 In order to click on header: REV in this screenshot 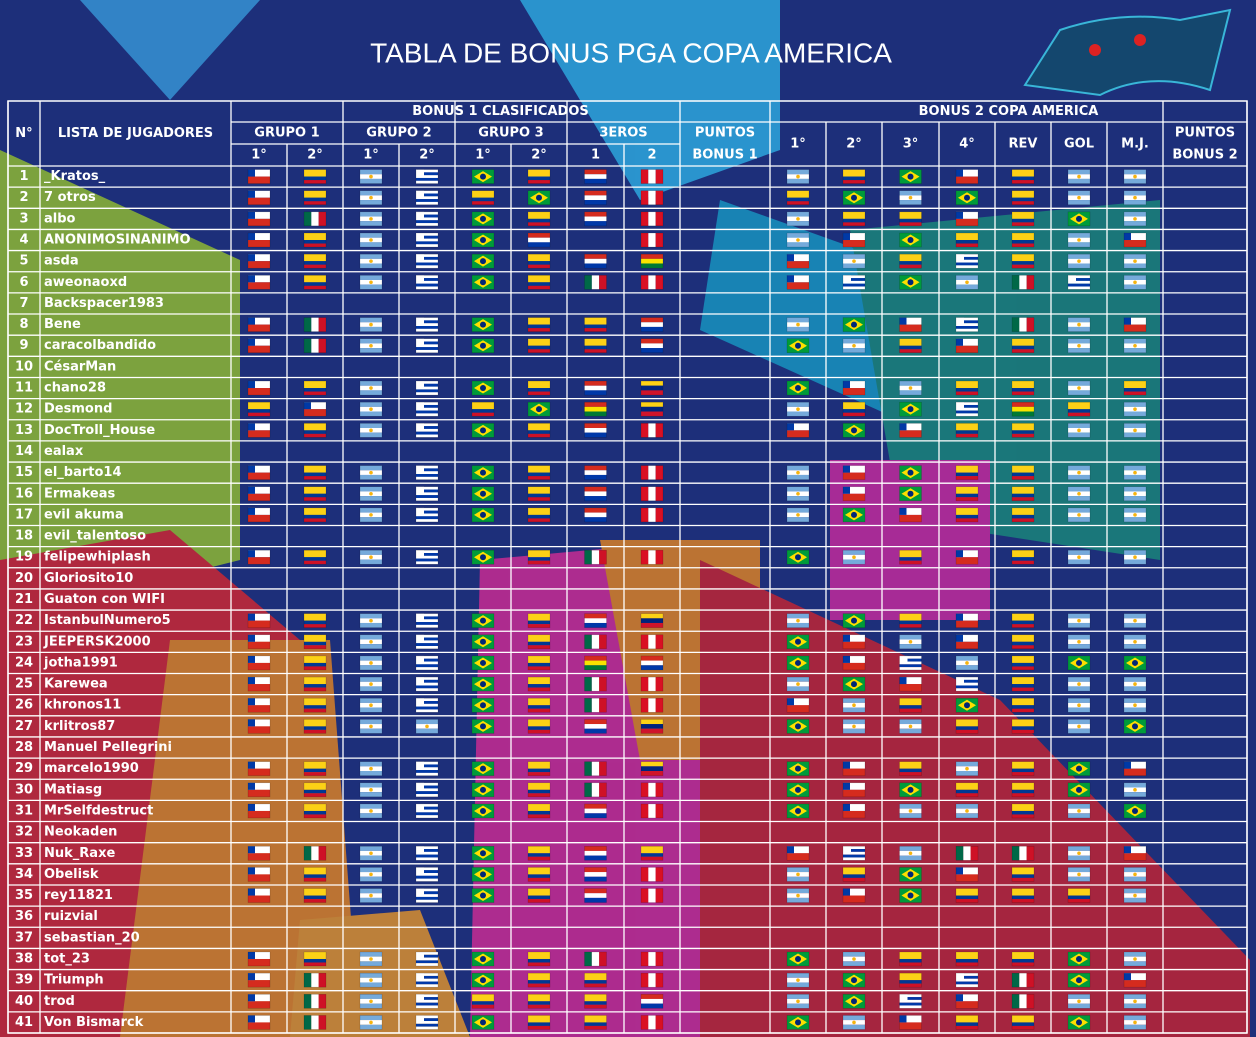, I will do `click(1023, 144)`.